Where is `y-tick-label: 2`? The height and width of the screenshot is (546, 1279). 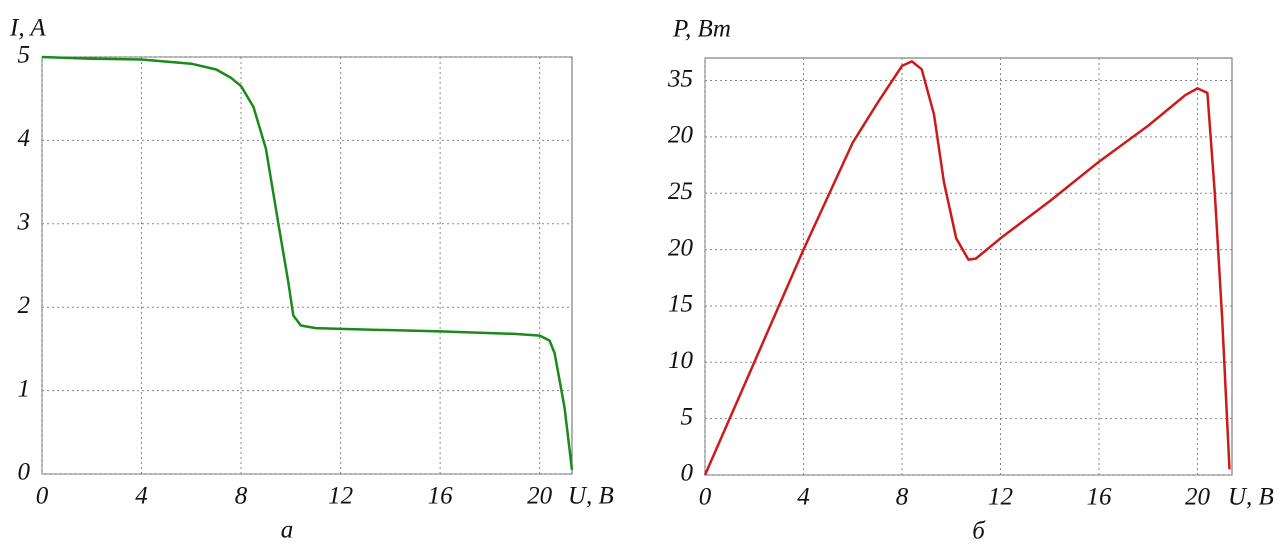
y-tick-label: 2 is located at coordinates (24, 305).